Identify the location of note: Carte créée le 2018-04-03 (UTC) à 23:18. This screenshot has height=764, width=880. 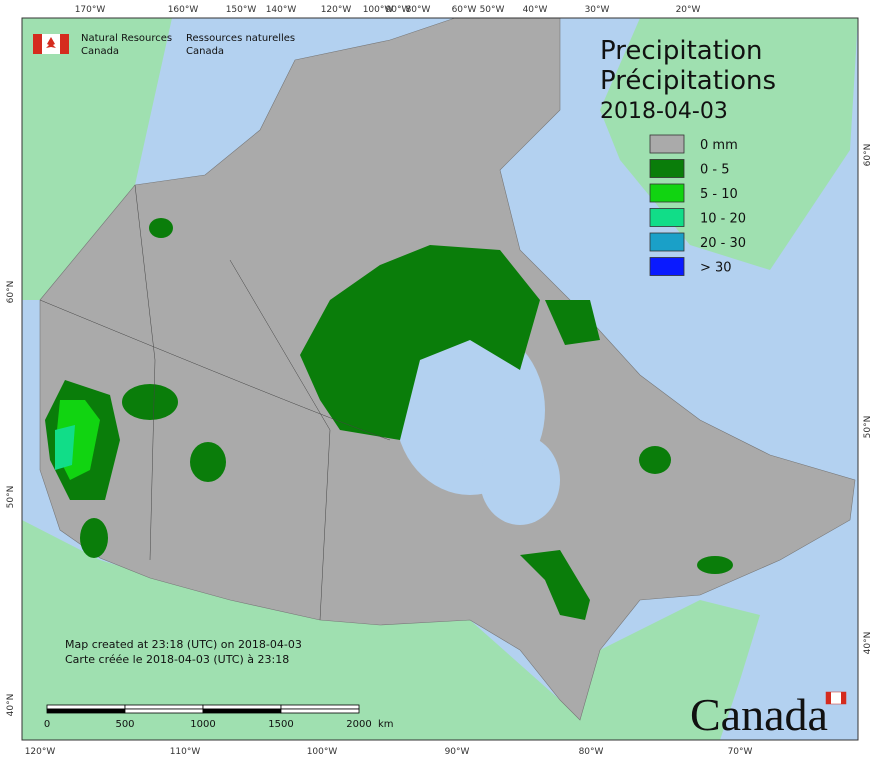
(177, 659).